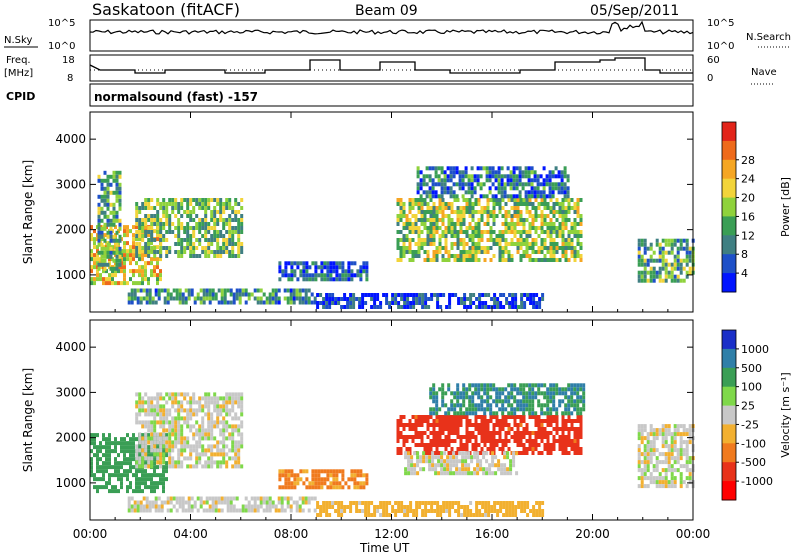 This screenshot has height=554, width=800. Describe the element at coordinates (20, 96) in the screenshot. I see `cpid-label: CPID` at that location.